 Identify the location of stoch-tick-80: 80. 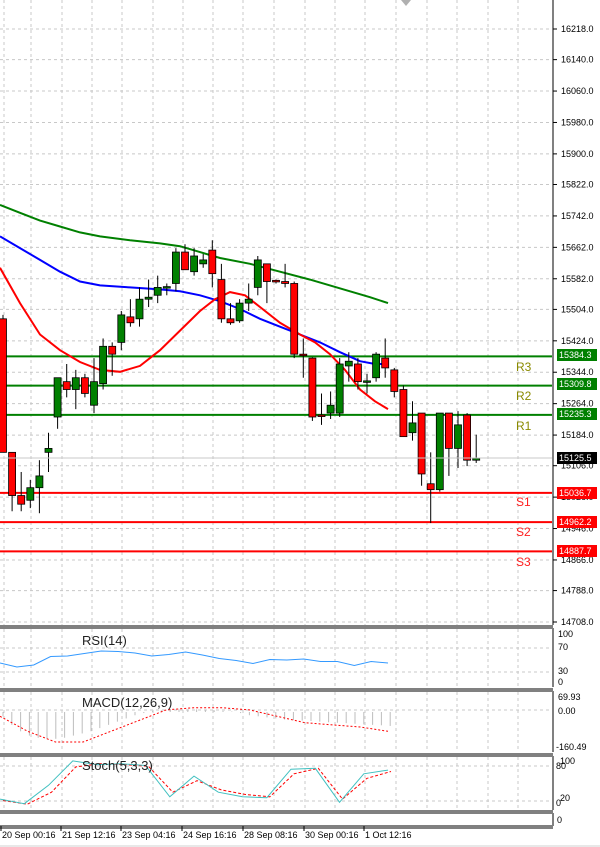
(561, 766).